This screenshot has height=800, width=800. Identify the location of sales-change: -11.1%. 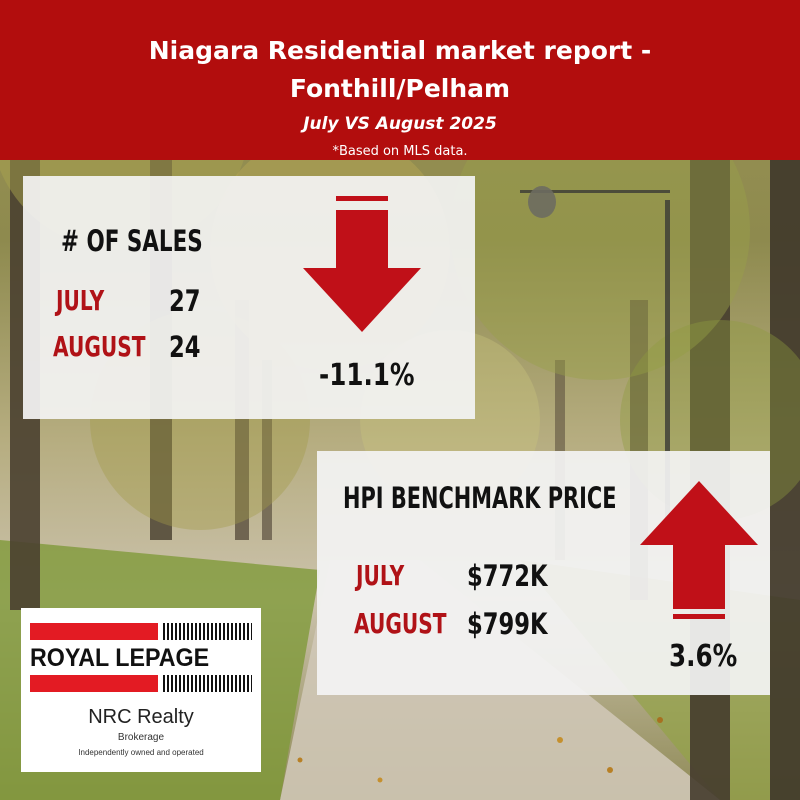
(367, 375).